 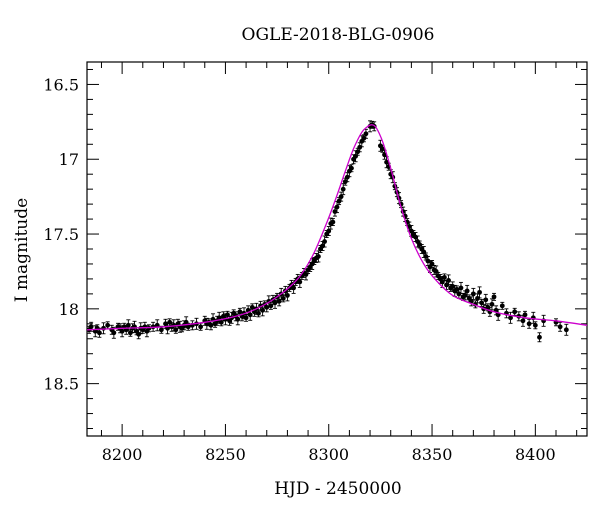 I want to click on x-tick-label: 8250, so click(x=225, y=454).